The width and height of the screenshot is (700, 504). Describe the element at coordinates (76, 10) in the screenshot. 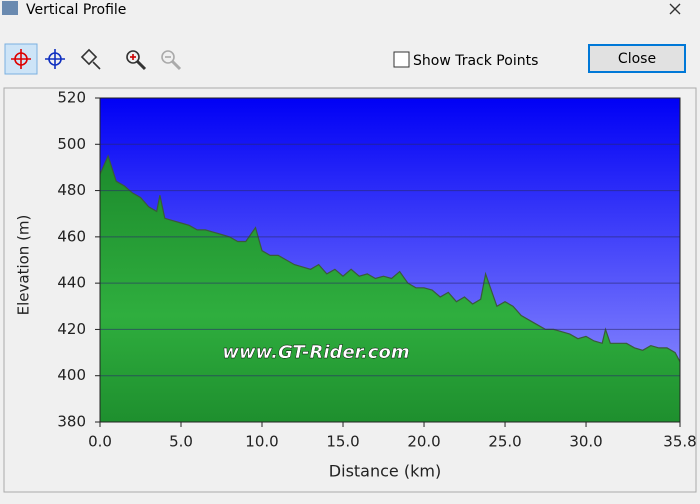

I see `window-title: Vertical Profile` at that location.